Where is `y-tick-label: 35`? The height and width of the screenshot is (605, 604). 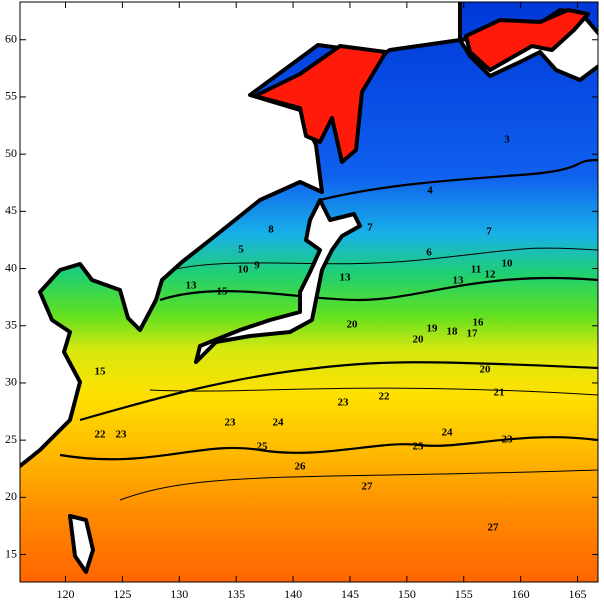
y-tick-label: 35 is located at coordinates (11, 324).